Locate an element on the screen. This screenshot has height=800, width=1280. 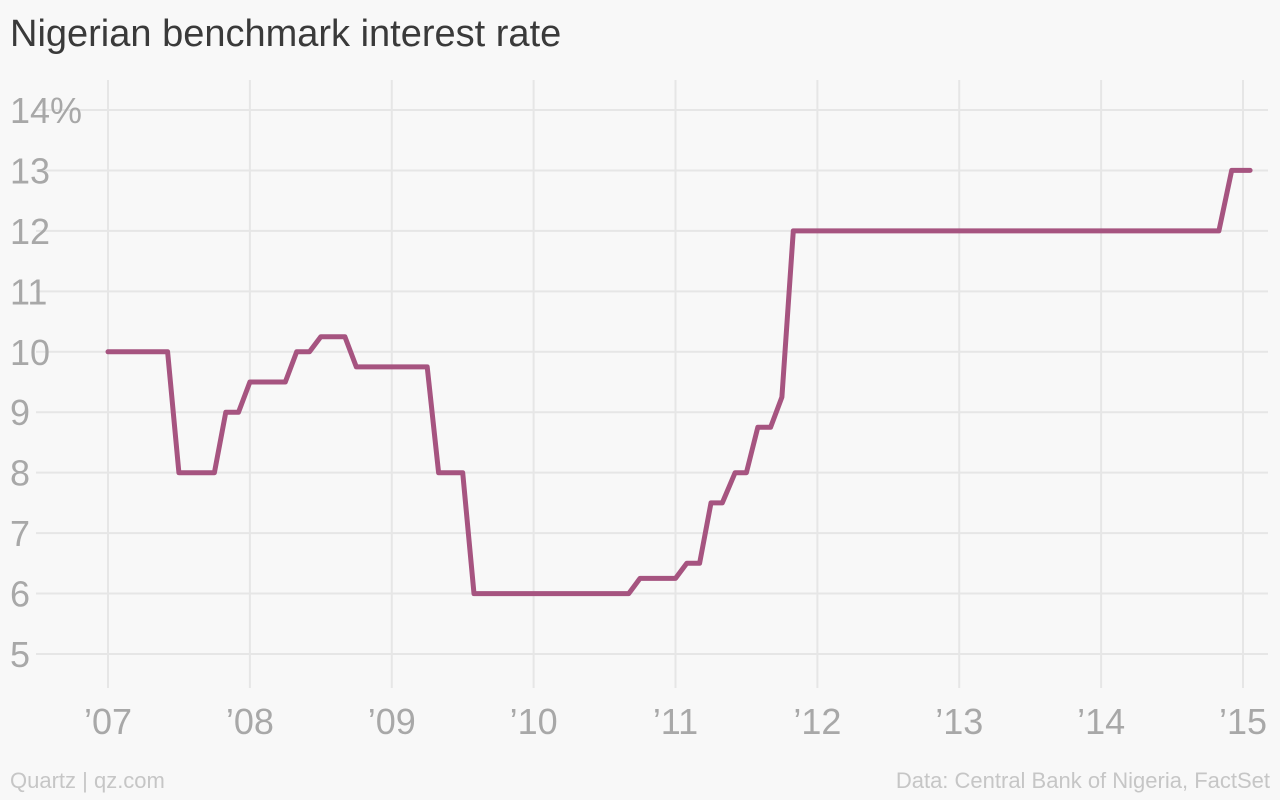
y-axis-tick-labels: 14% 13 12 11 10 9 8 7 6 5 is located at coordinates (46, 382).